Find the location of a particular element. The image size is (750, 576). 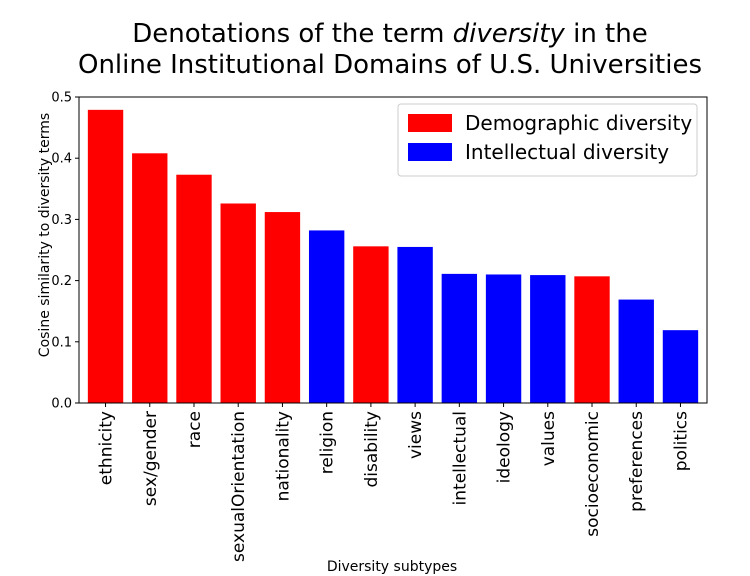

bar-preferences is located at coordinates (636, 351).